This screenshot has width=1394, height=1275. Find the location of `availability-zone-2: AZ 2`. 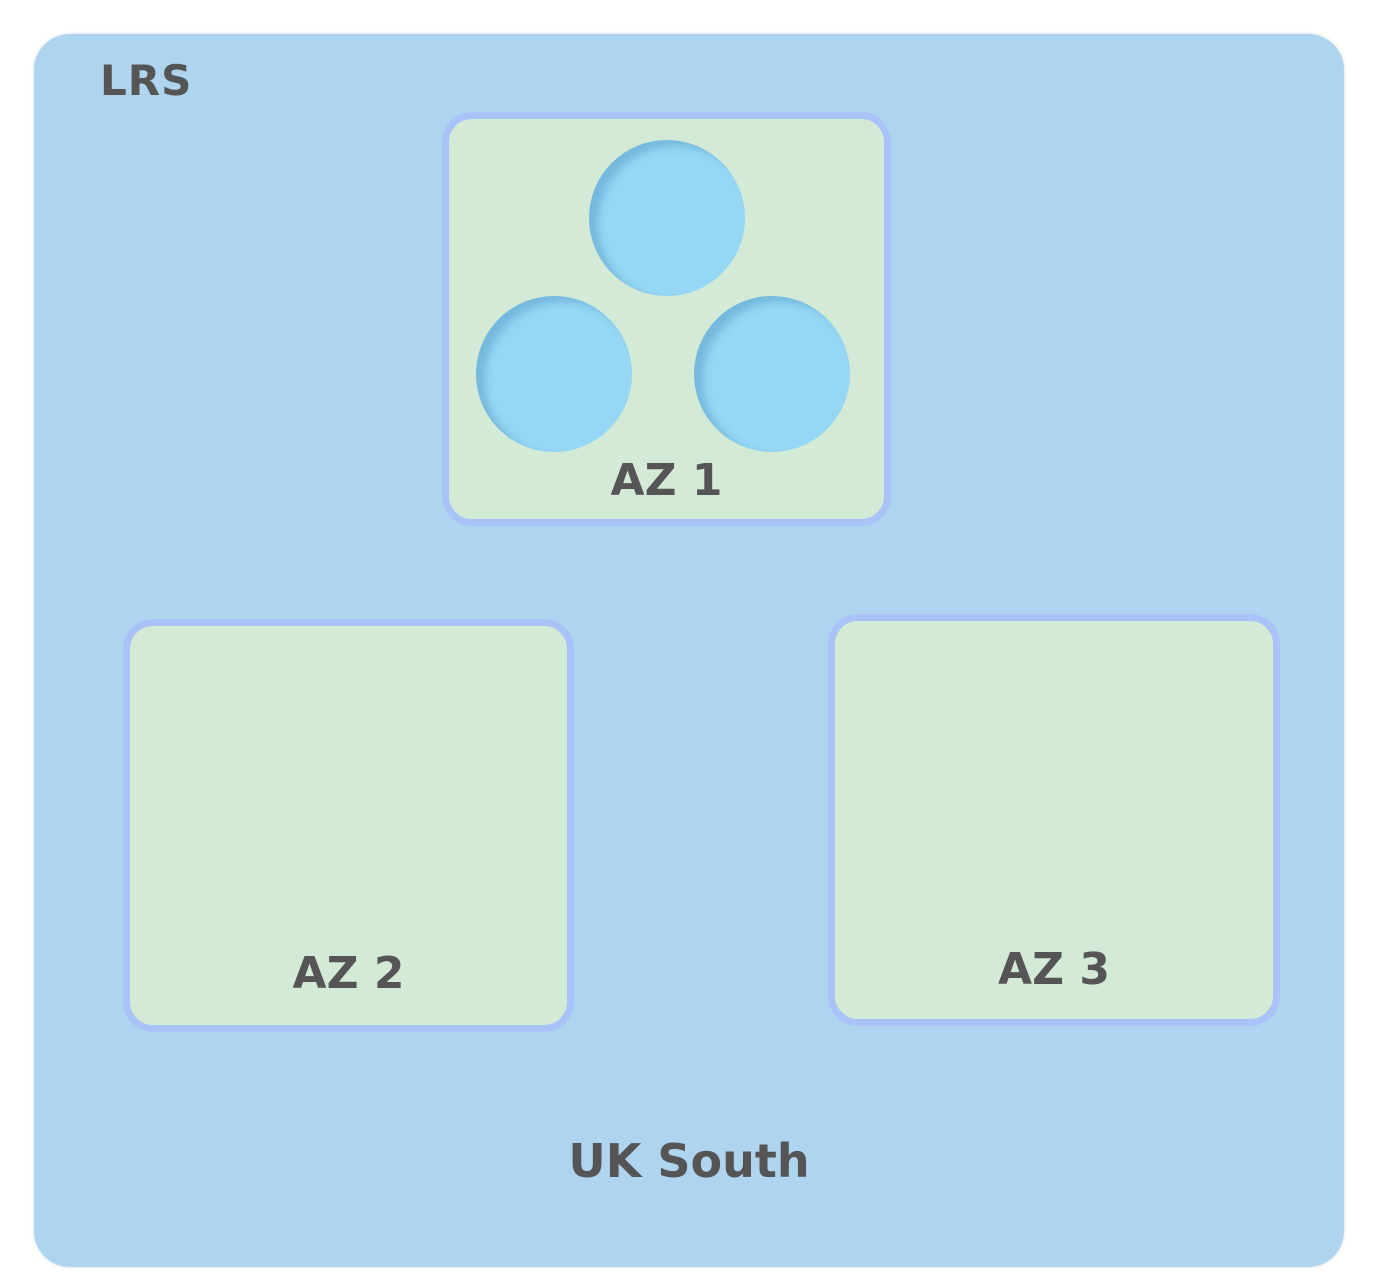

availability-zone-2: AZ 2 is located at coordinates (348, 825).